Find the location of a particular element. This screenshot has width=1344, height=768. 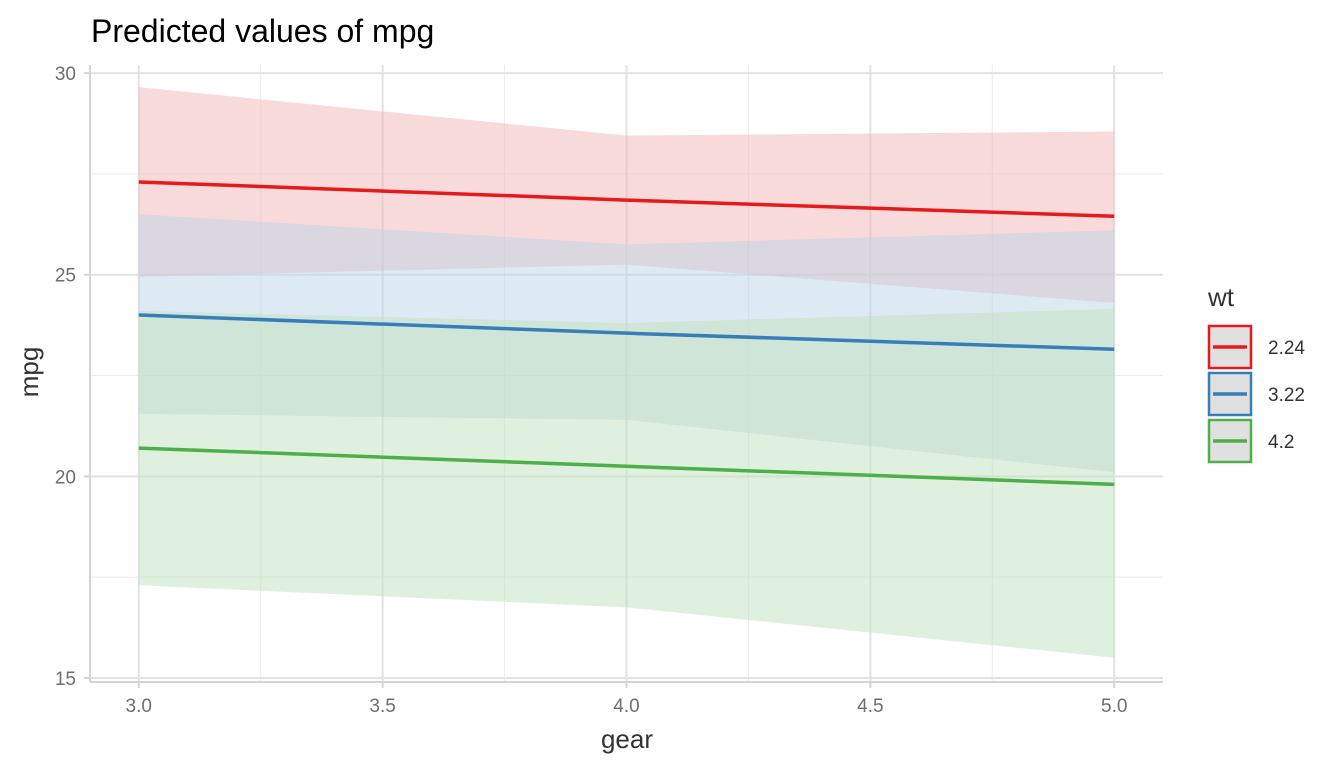

x-tick-label: 5.0 is located at coordinates (1114, 706).